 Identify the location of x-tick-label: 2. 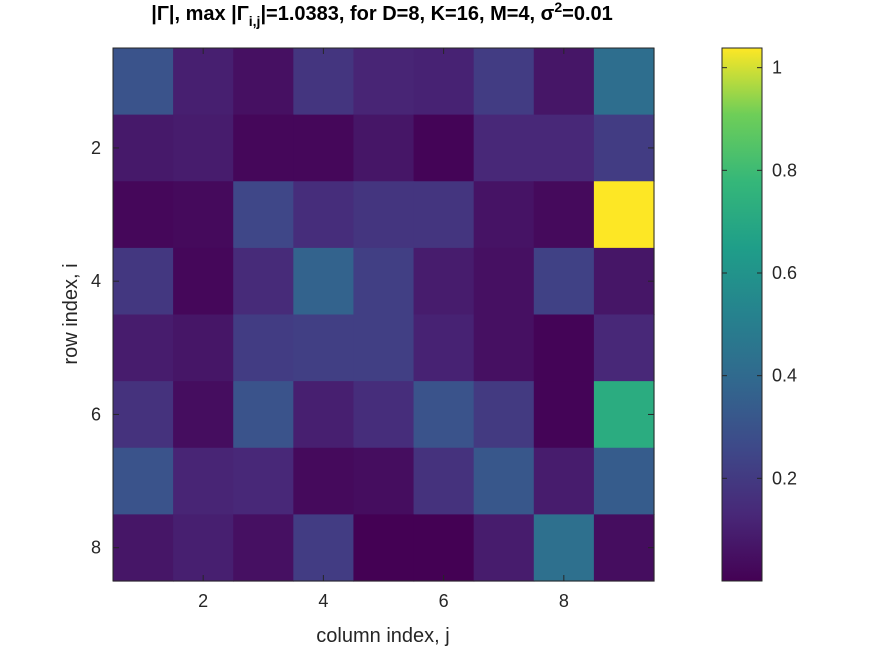
(203, 601).